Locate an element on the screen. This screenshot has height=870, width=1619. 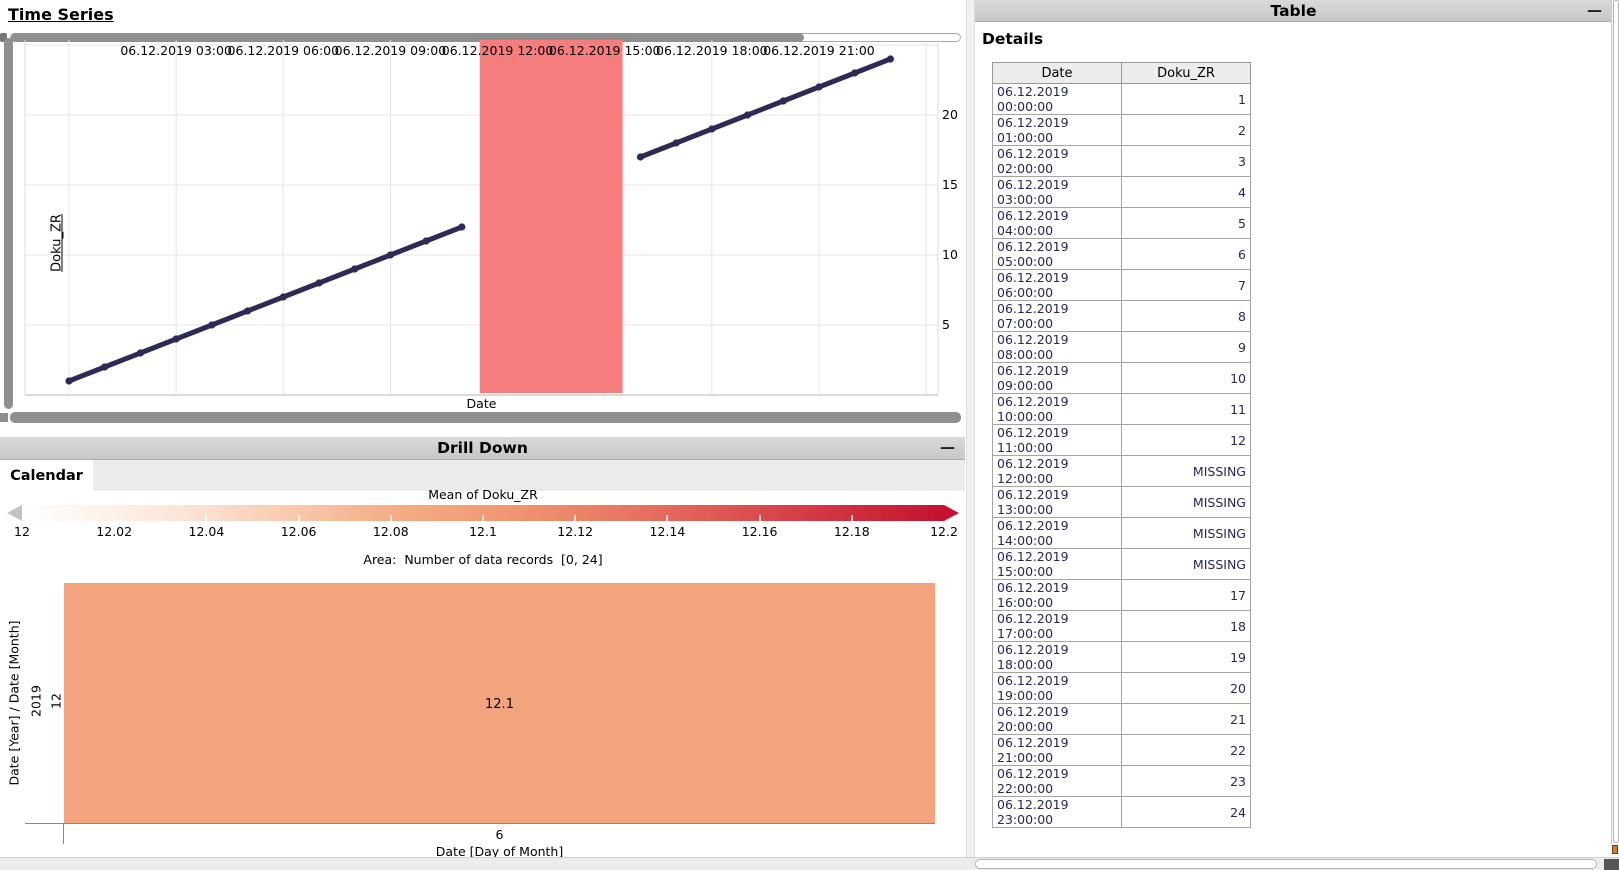
window-vertical-scrollbar is located at coordinates (1615, 422).